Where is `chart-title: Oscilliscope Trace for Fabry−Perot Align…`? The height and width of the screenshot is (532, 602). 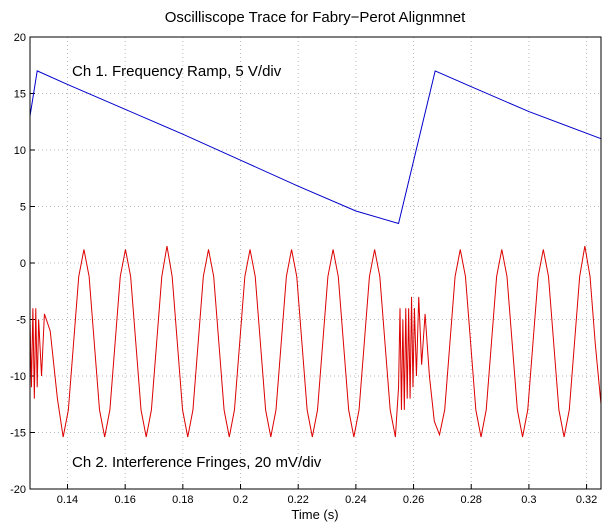
chart-title: Oscilliscope Trace for Fabry−Perot Align… is located at coordinates (315, 17).